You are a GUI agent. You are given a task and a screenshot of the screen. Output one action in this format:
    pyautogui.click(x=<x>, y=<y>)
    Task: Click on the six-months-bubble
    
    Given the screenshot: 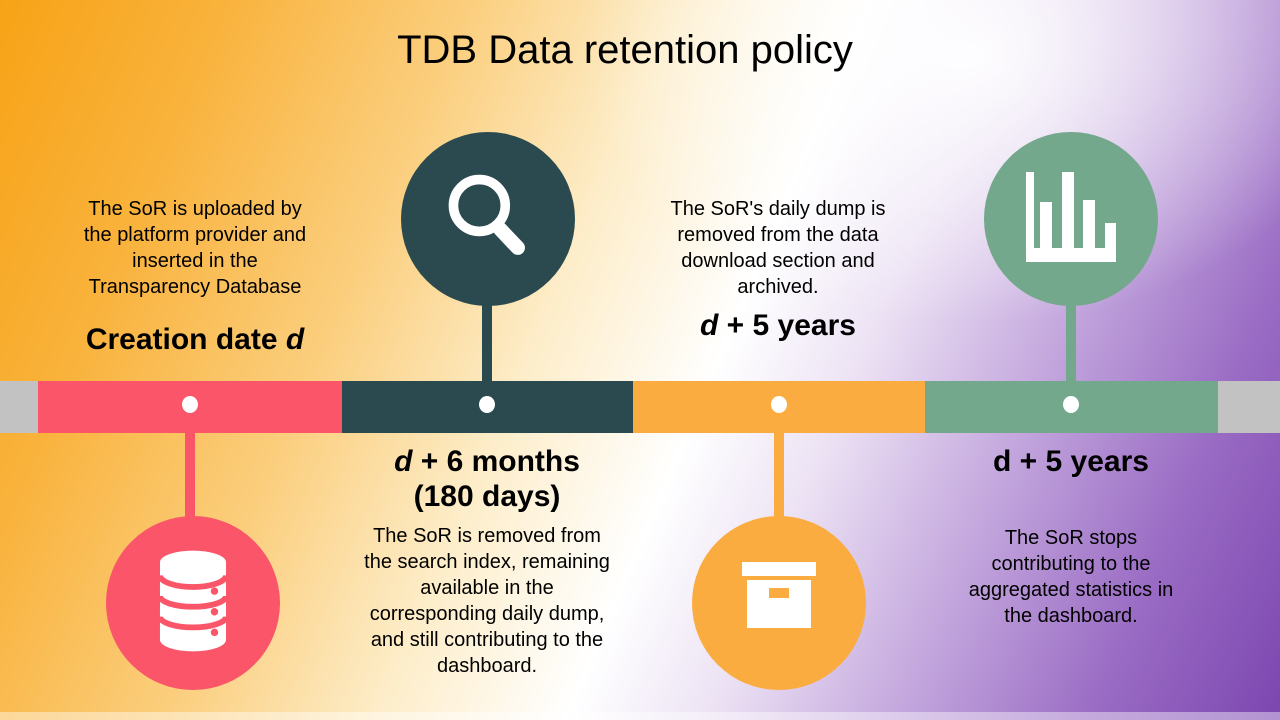 What is the action you would take?
    pyautogui.click(x=488, y=219)
    